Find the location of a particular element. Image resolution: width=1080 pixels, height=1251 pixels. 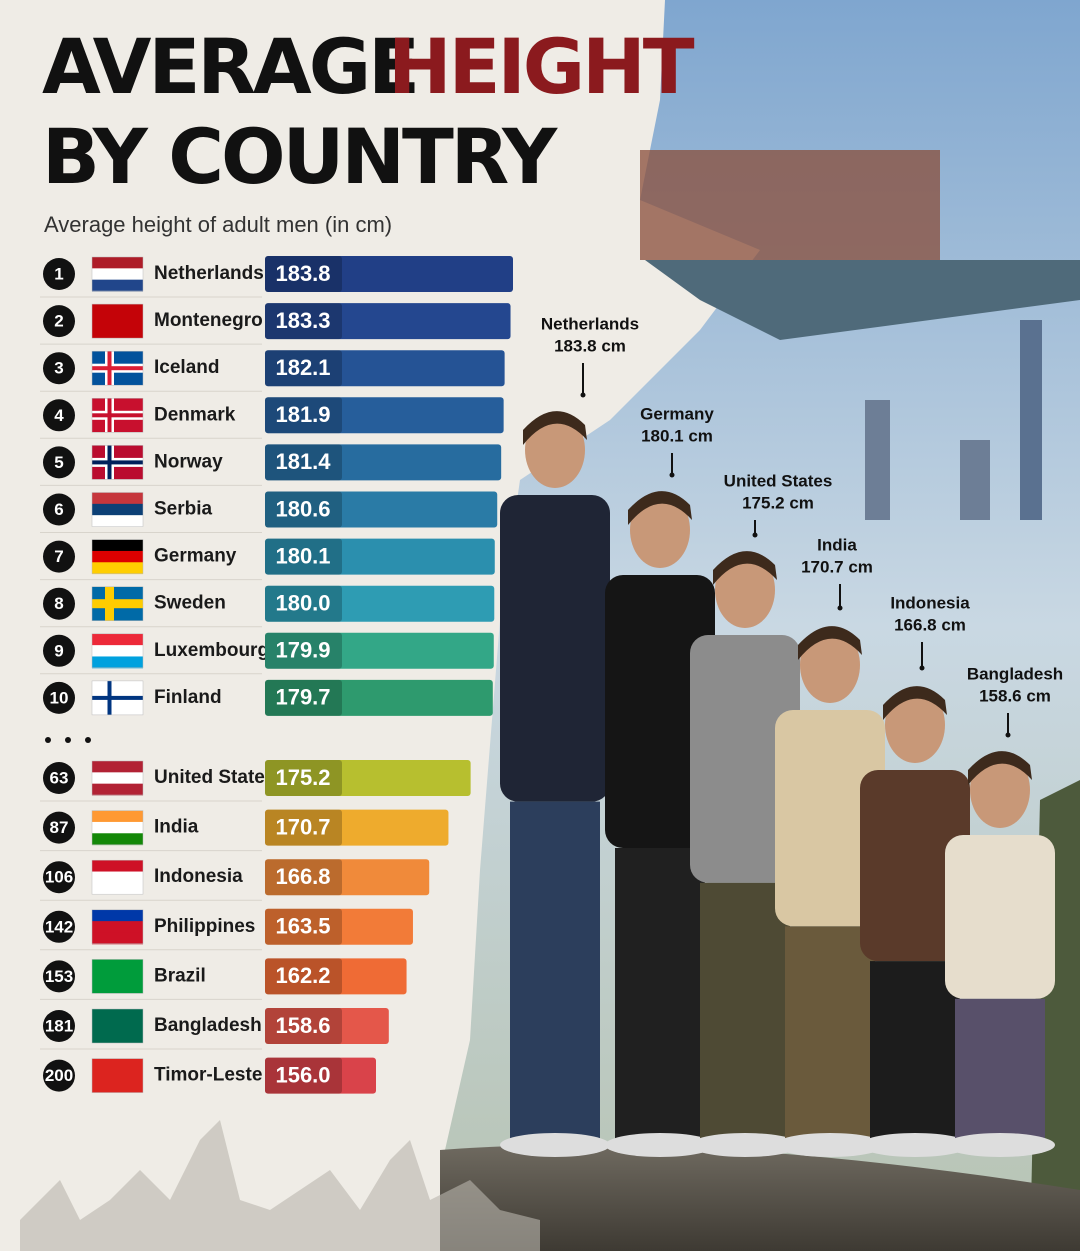

rank: 5 is located at coordinates (58, 462).